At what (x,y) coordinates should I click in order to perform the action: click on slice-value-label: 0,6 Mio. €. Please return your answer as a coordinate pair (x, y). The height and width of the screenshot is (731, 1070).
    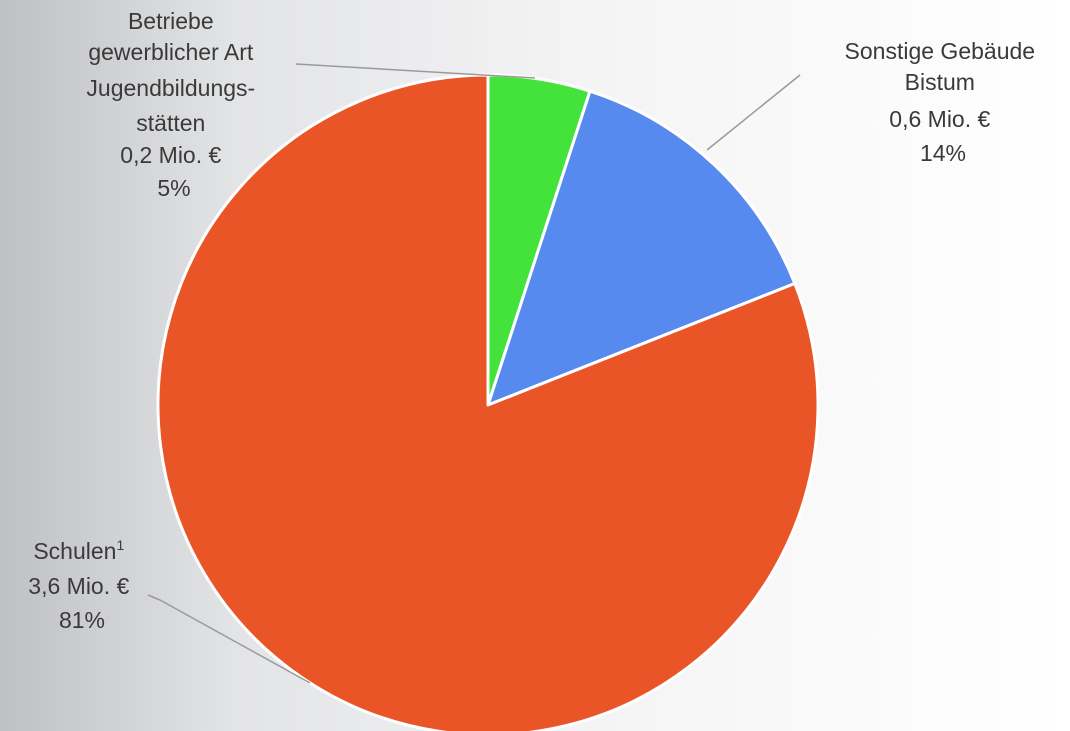
    Looking at the image, I should click on (939, 119).